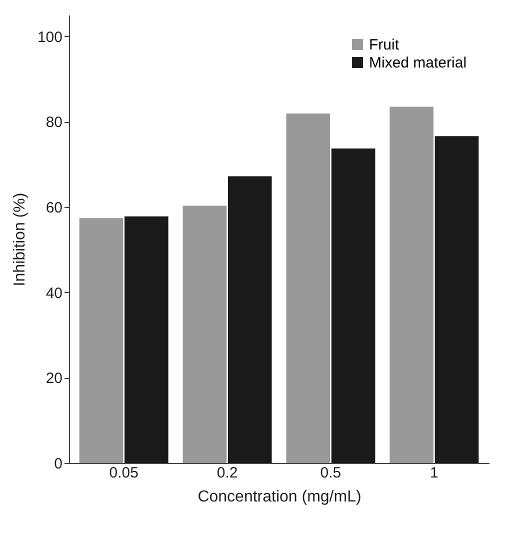  What do you see at coordinates (384, 45) in the screenshot?
I see `legend-label: Fruit` at bounding box center [384, 45].